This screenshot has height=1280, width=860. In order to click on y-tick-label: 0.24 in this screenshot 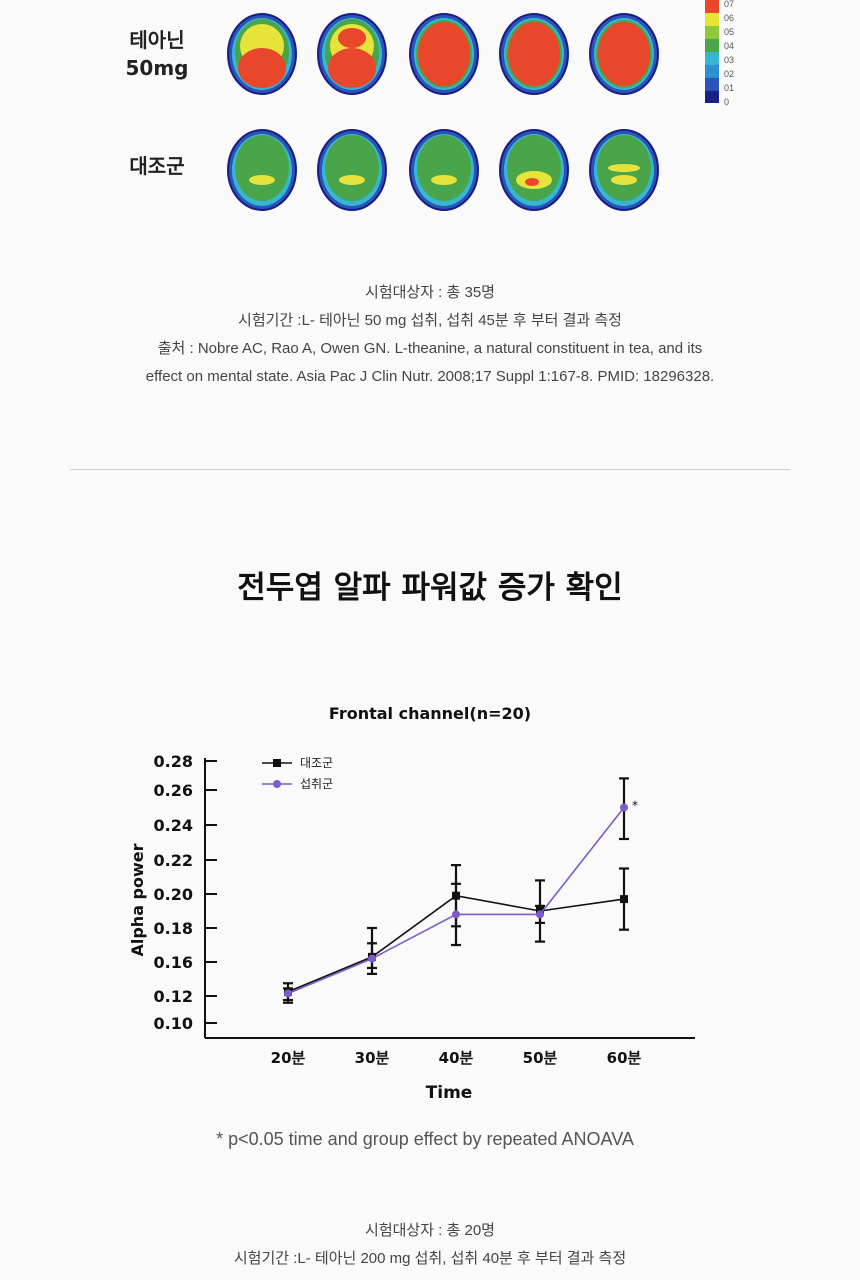, I will do `click(173, 825)`.